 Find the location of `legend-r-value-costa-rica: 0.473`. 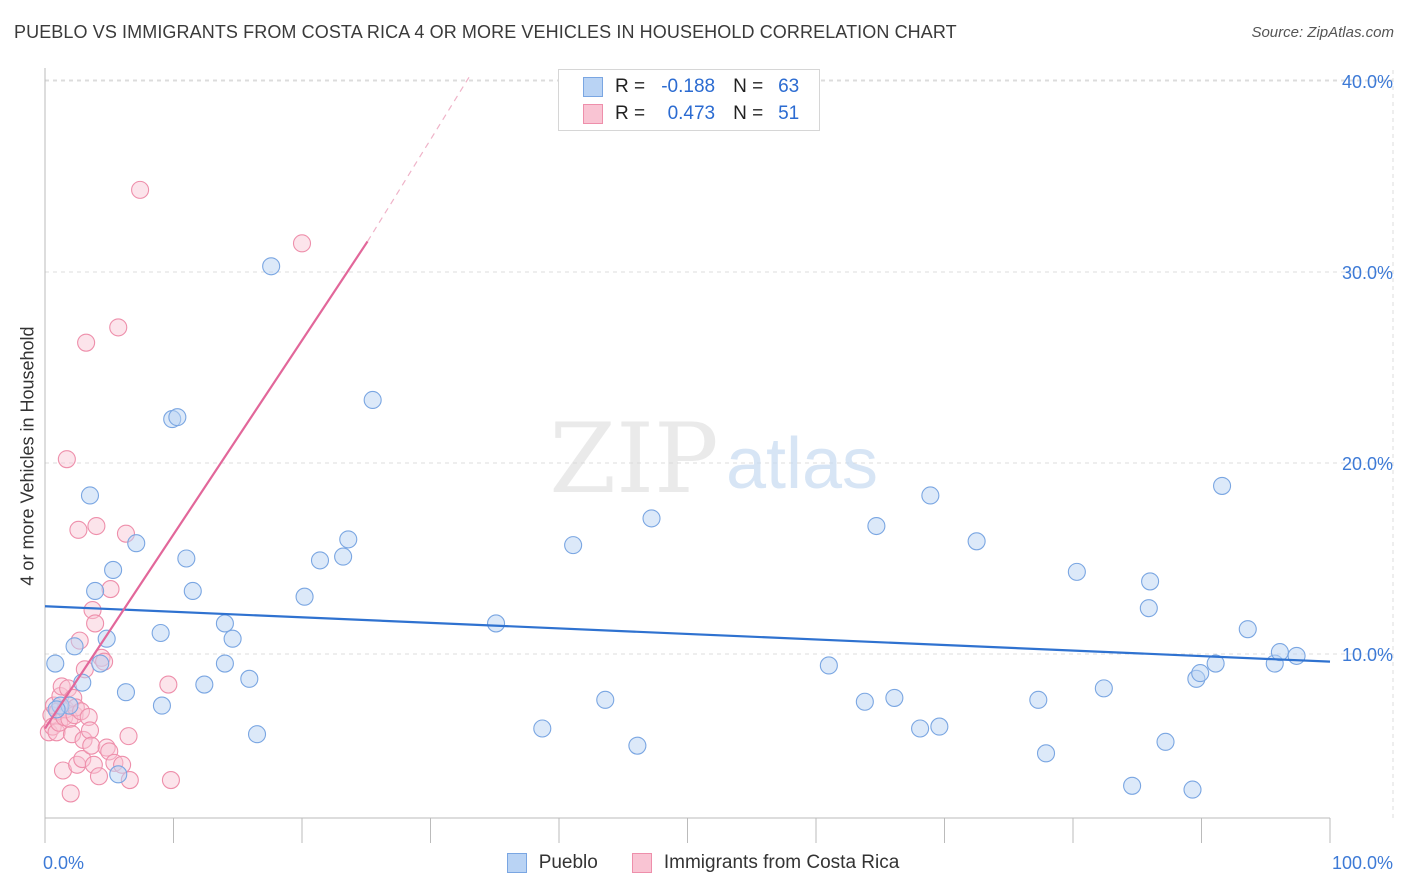

legend-r-value-costa-rica: 0.473 is located at coordinates (691, 113).